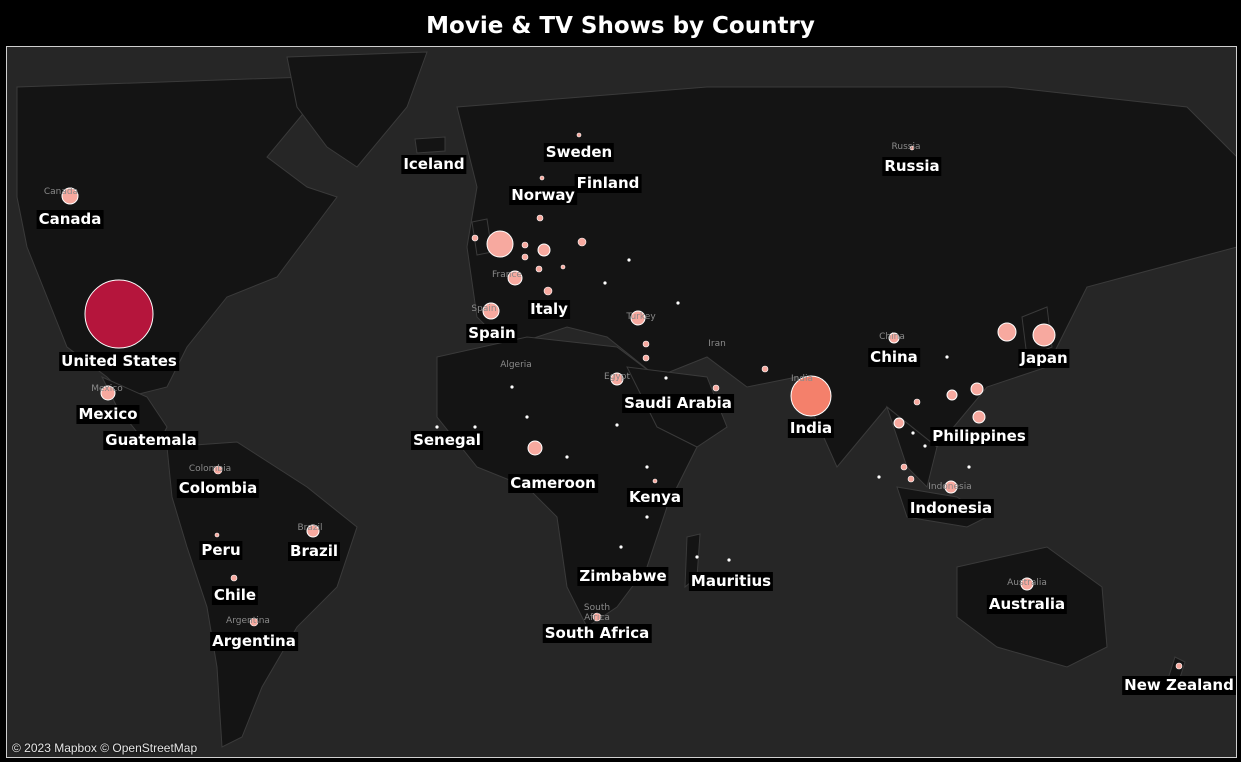 The image size is (1241, 762). What do you see at coordinates (540, 218) in the screenshot?
I see `country-marker-denmark` at bounding box center [540, 218].